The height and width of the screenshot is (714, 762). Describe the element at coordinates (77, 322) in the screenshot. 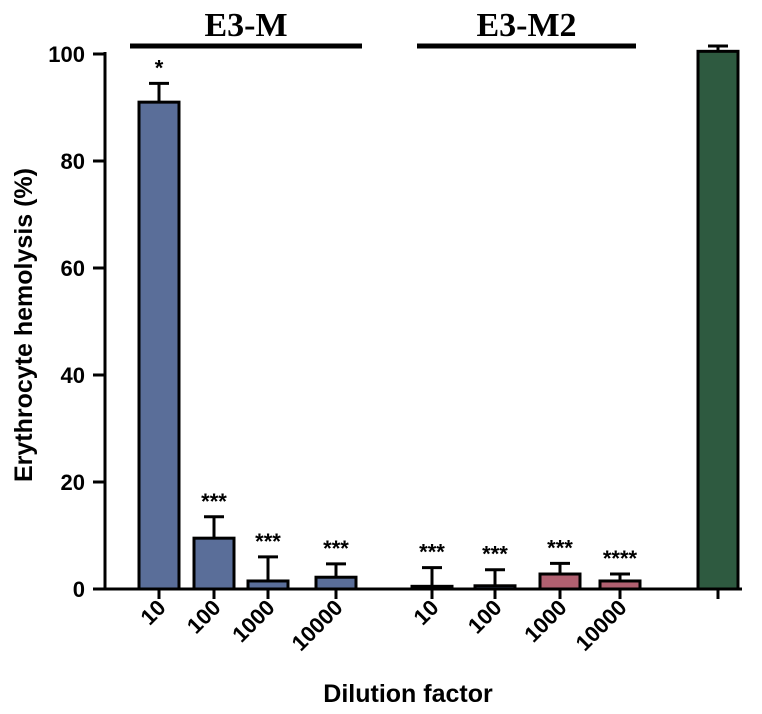

I see `y-axis: 0 20 40 60 80 100` at that location.